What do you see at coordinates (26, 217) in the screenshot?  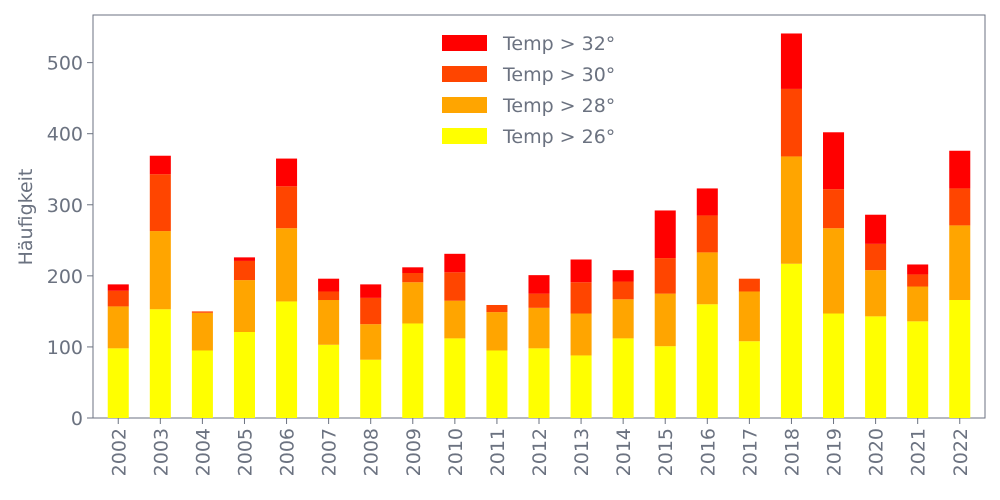 I see `y-axis-label: Häufigkeit` at bounding box center [26, 217].